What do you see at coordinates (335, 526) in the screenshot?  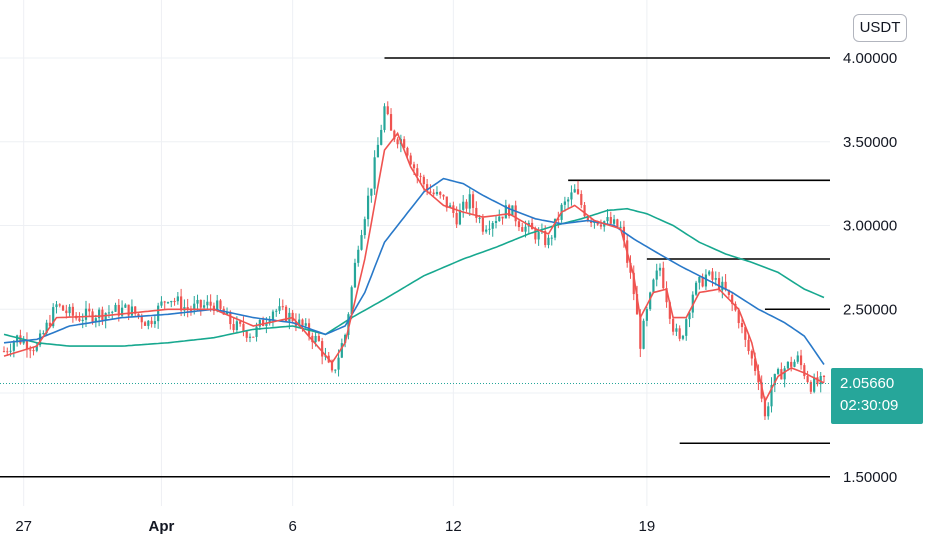 I see `time-axis: 27 Apr 6 12 19` at bounding box center [335, 526].